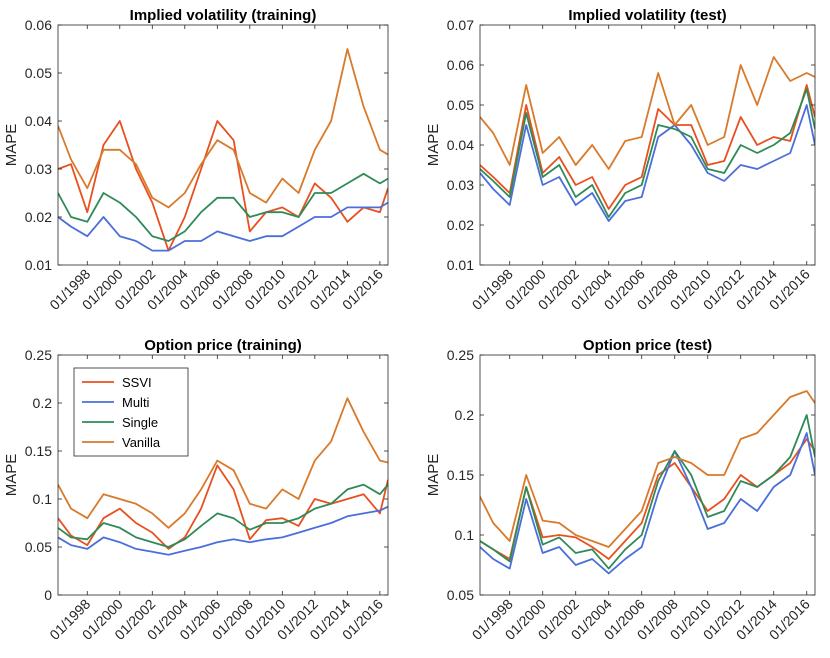 The height and width of the screenshot is (658, 830). What do you see at coordinates (136, 402) in the screenshot?
I see `legend-label-multi: Multi` at bounding box center [136, 402].